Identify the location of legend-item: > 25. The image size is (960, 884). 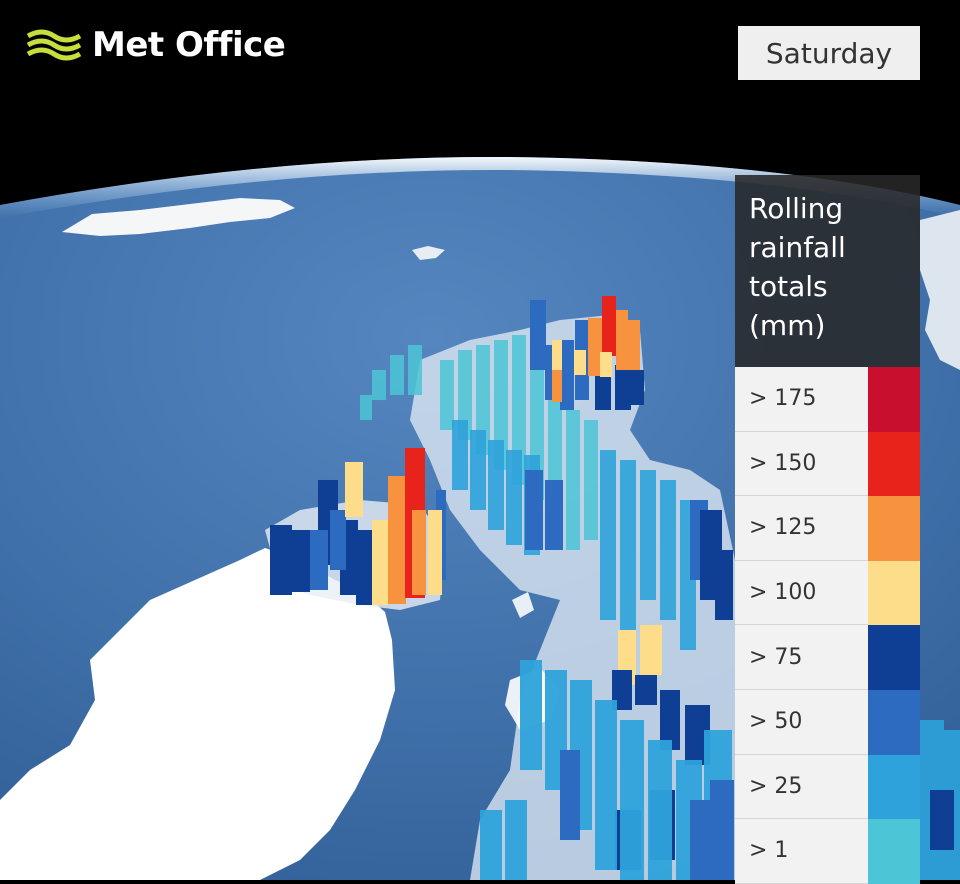
(827, 787).